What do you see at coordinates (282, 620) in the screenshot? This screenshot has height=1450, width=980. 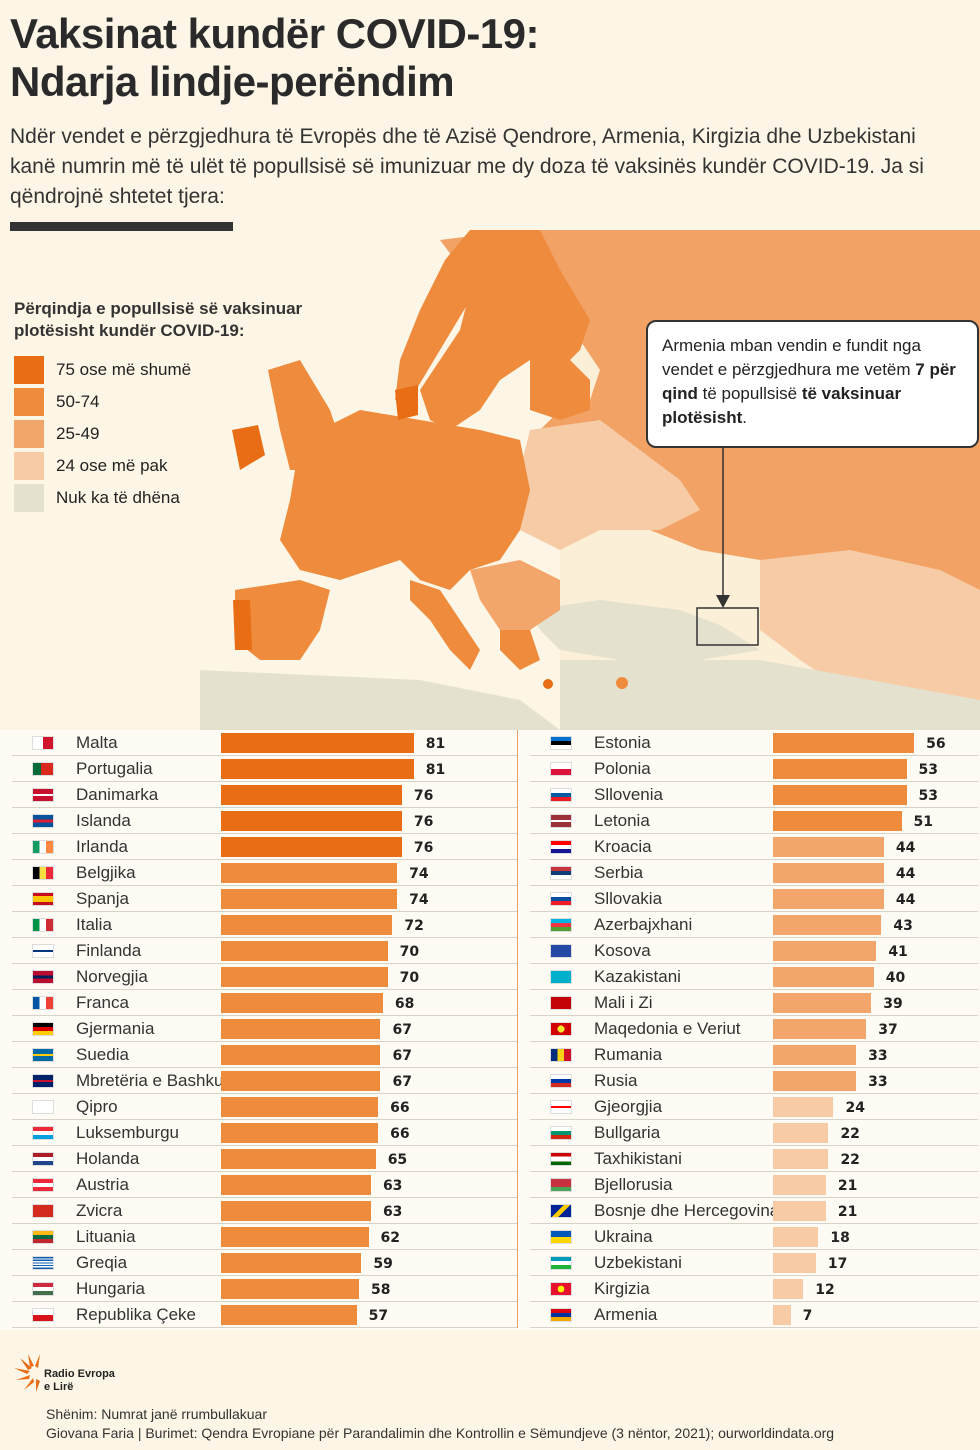 I see `iberia-region` at bounding box center [282, 620].